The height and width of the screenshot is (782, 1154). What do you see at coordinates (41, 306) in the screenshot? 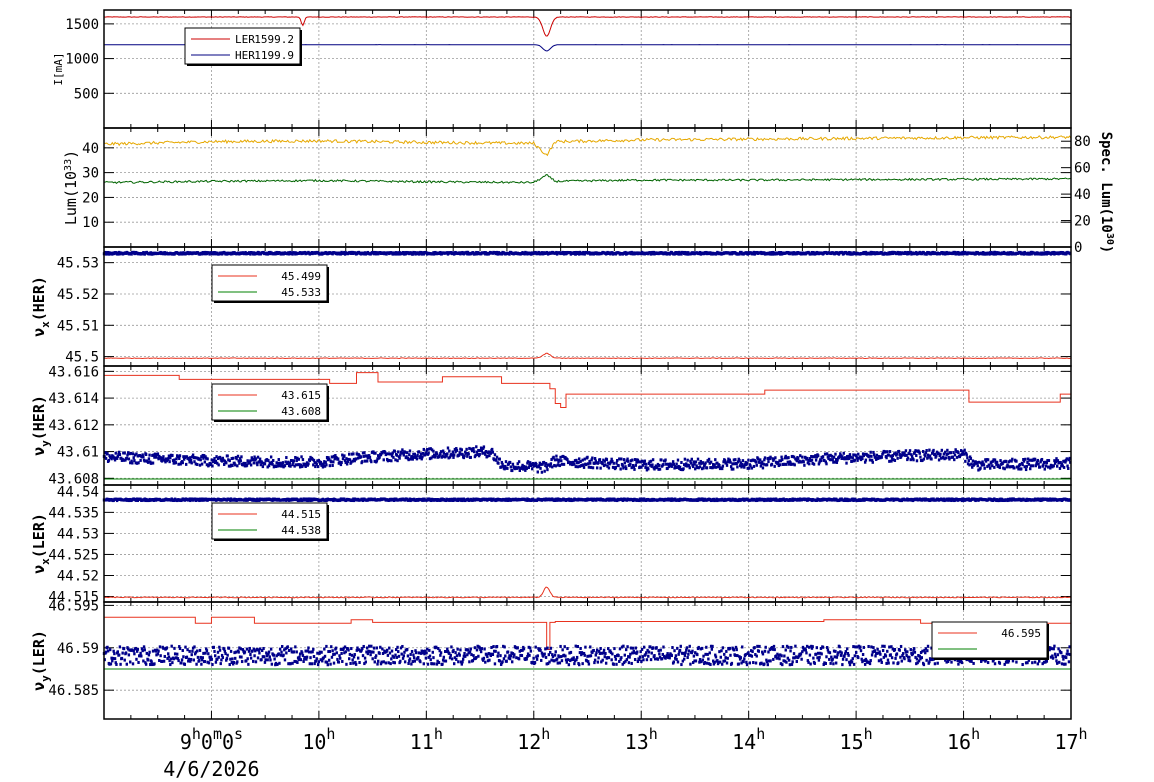
I see `y-axis-label: νx(HER)` at bounding box center [41, 306].